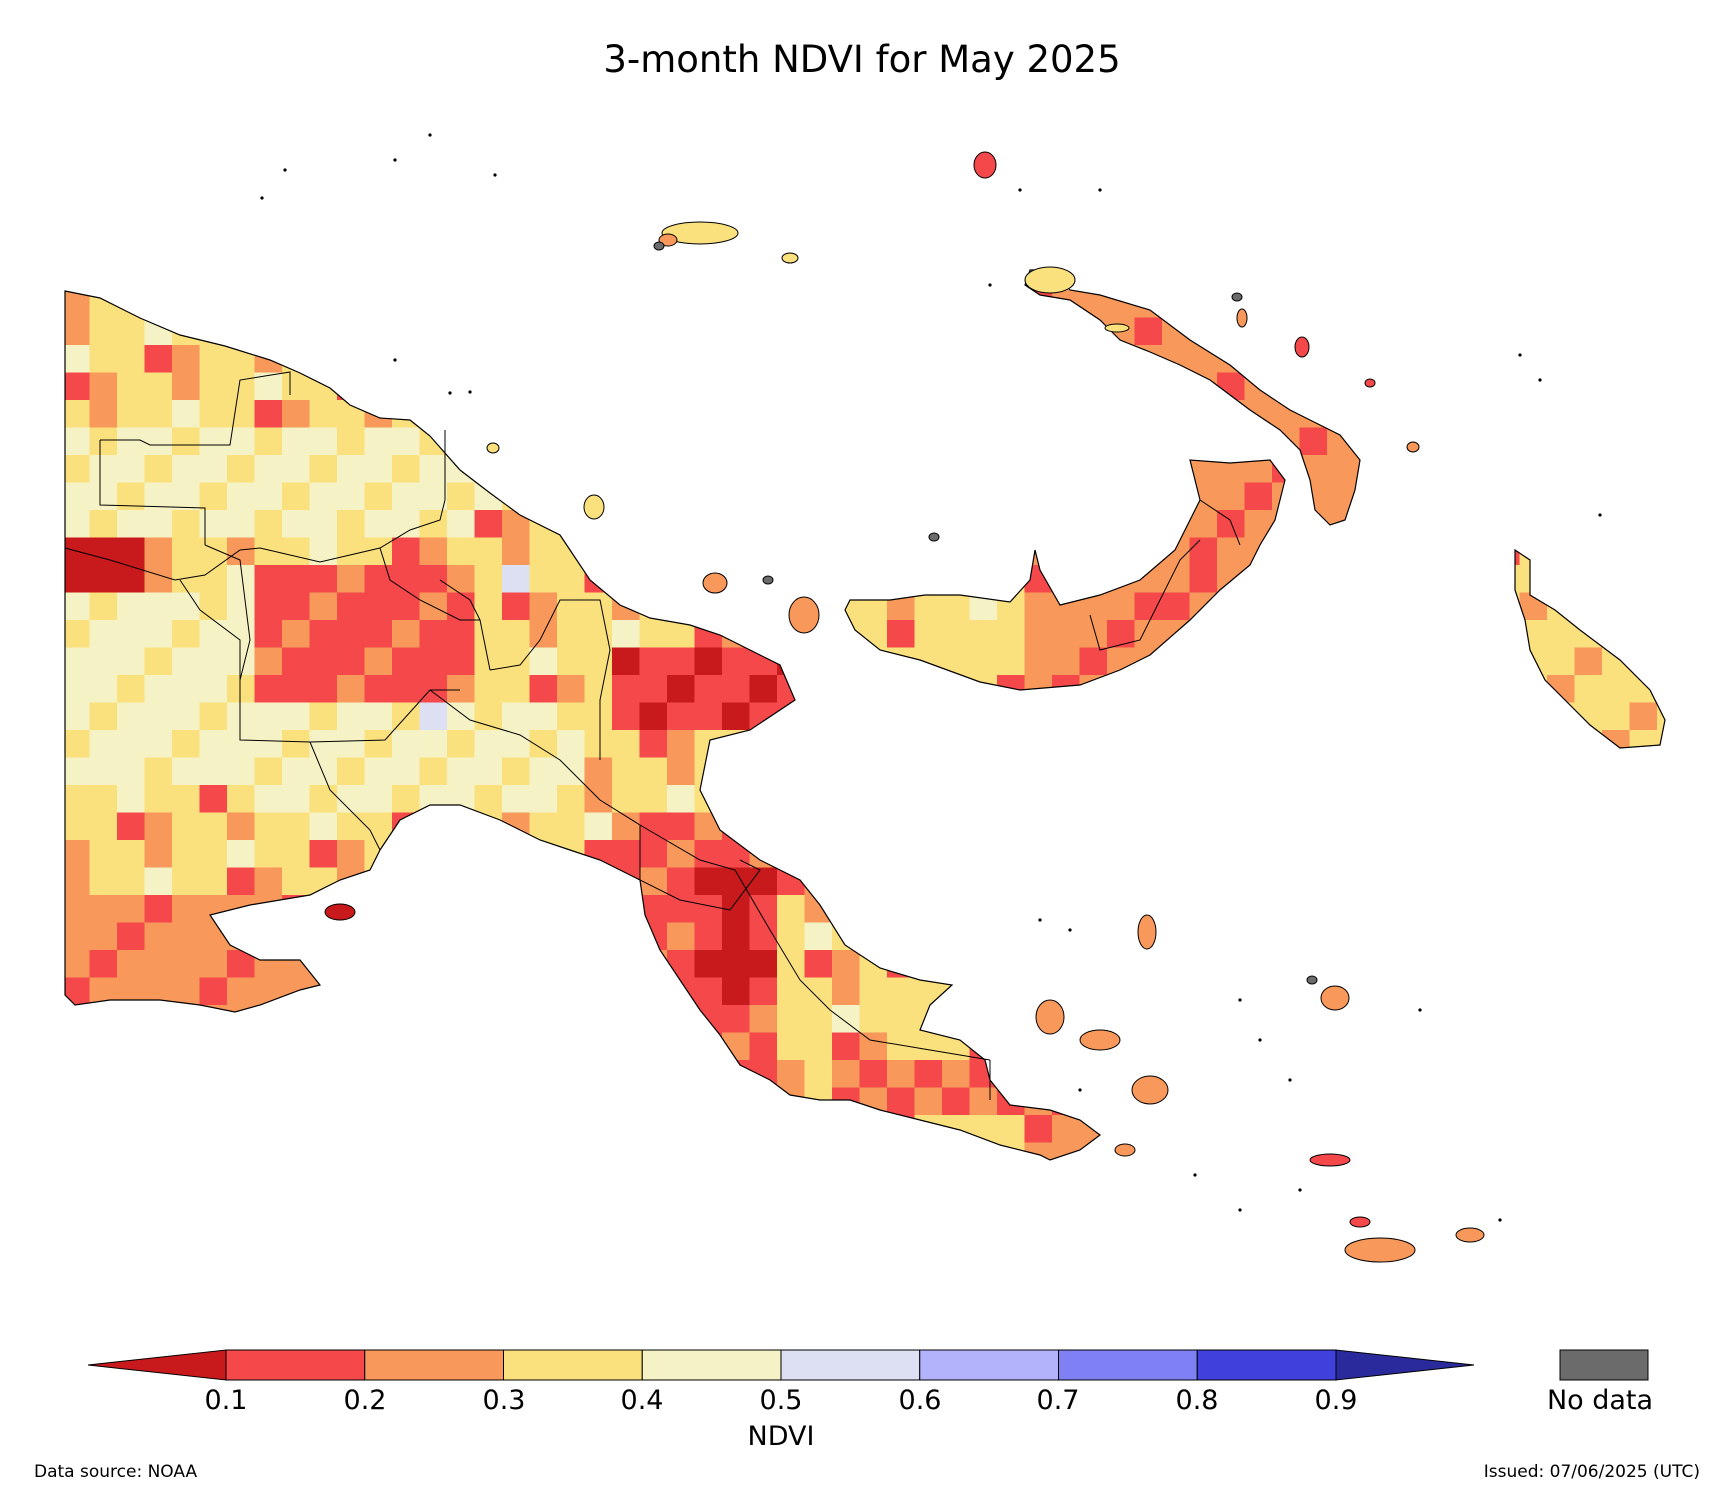 The image size is (1724, 1494). Describe the element at coordinates (1590, 648) in the screenshot. I see `coastline` at that location.